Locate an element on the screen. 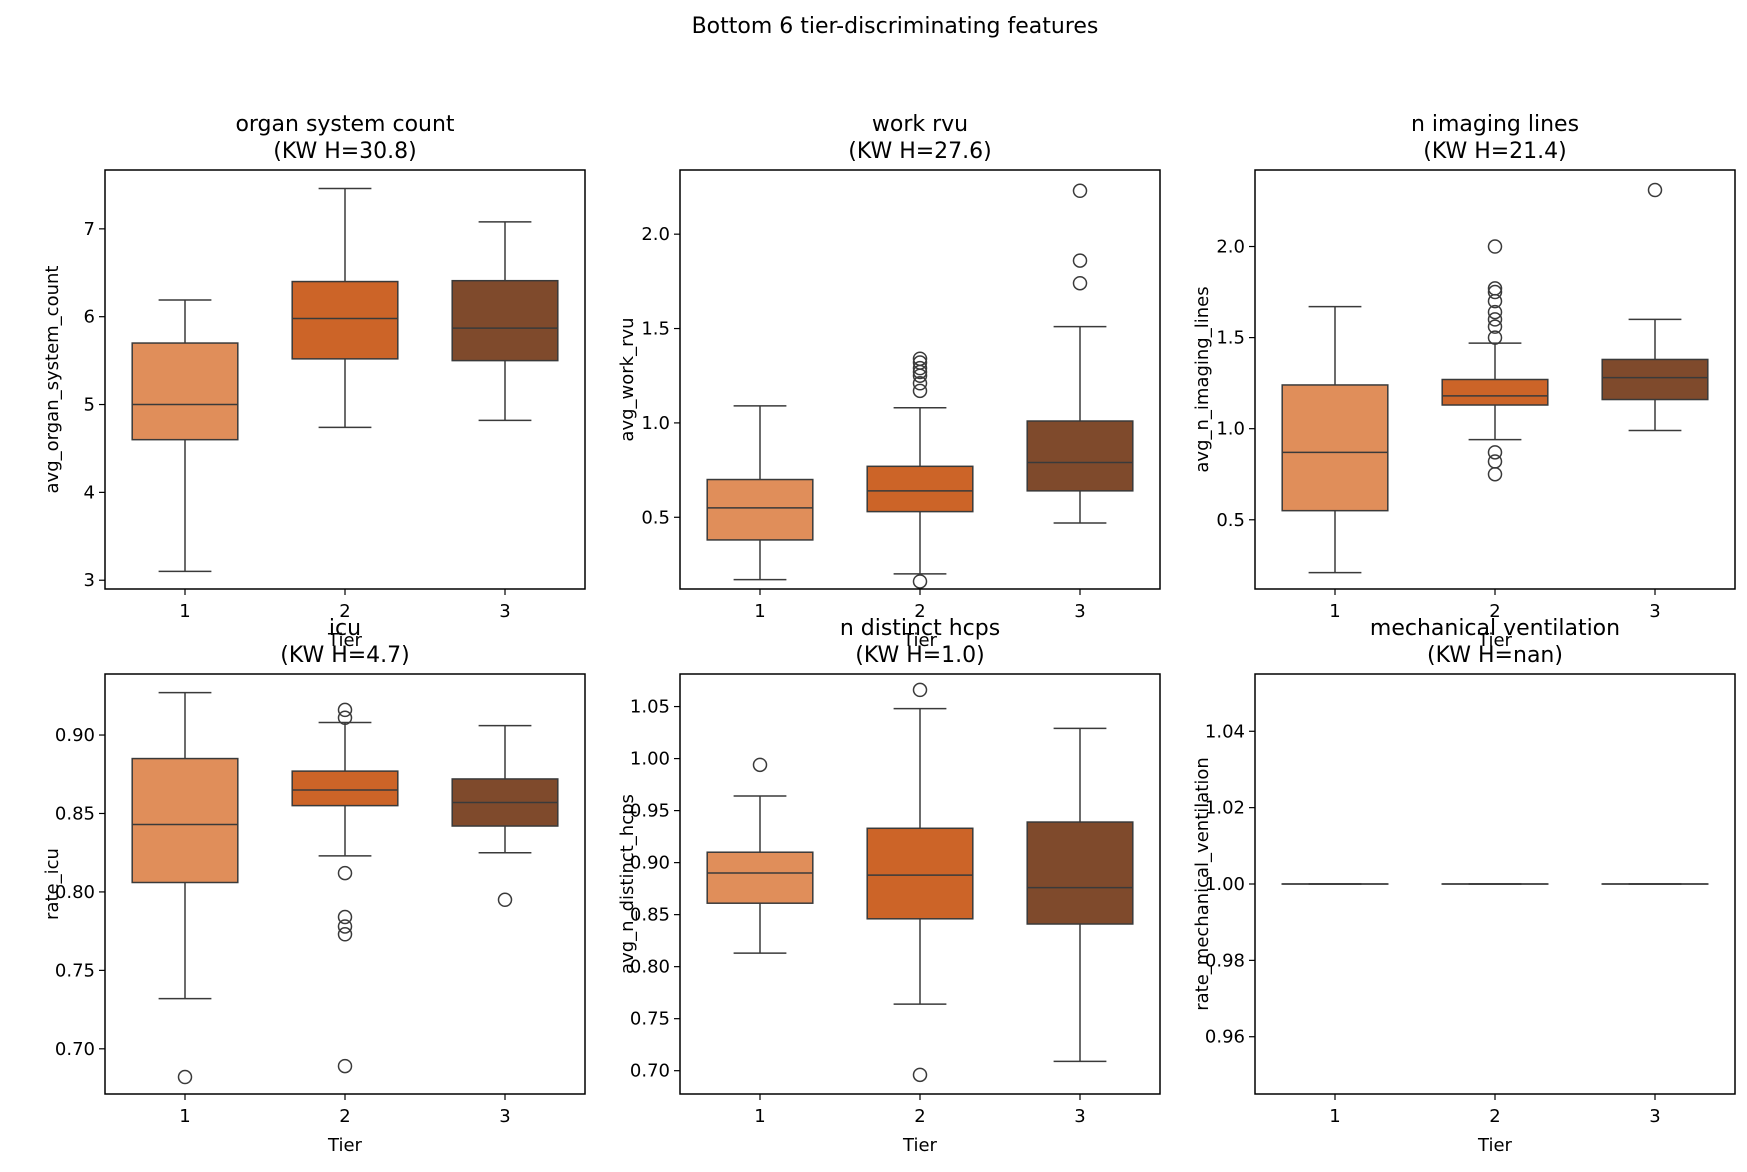 The width and height of the screenshot is (1747, 1172). panel-4-xtick-label: 1 is located at coordinates (184, 1116).